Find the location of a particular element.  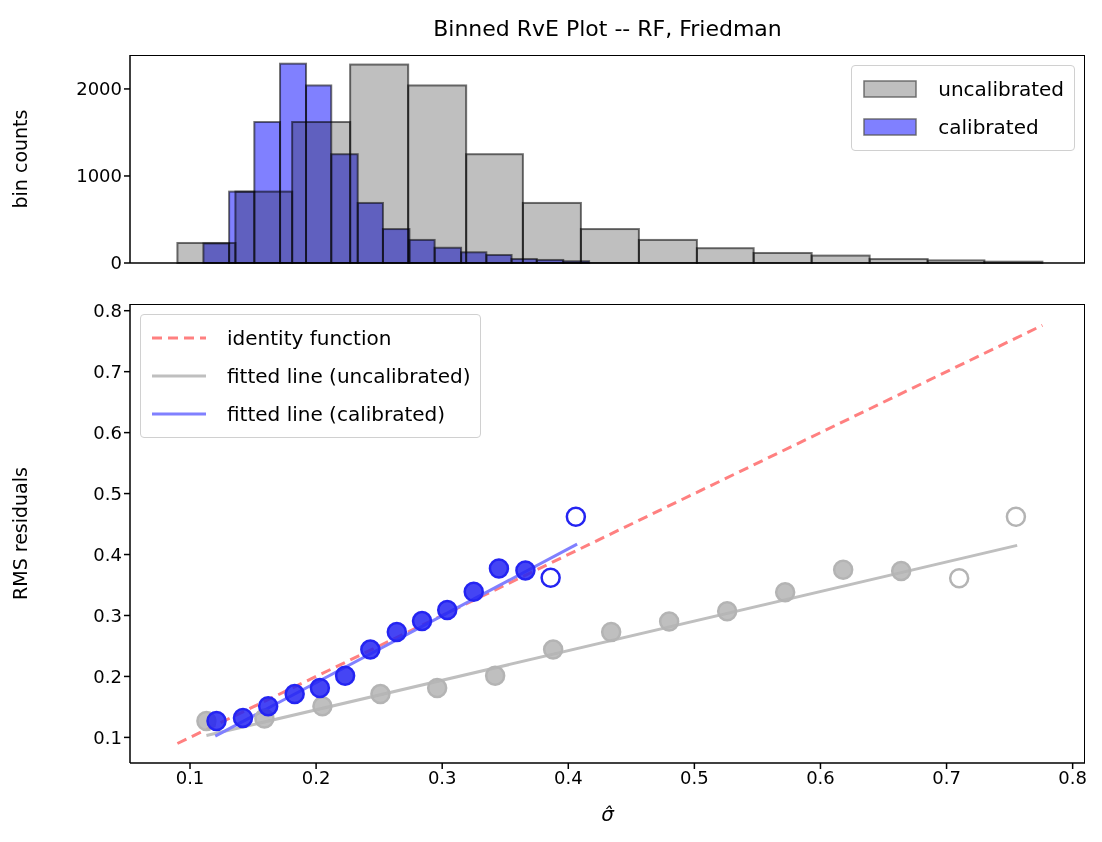

y-tick-label: 0.1 is located at coordinates (107, 737).